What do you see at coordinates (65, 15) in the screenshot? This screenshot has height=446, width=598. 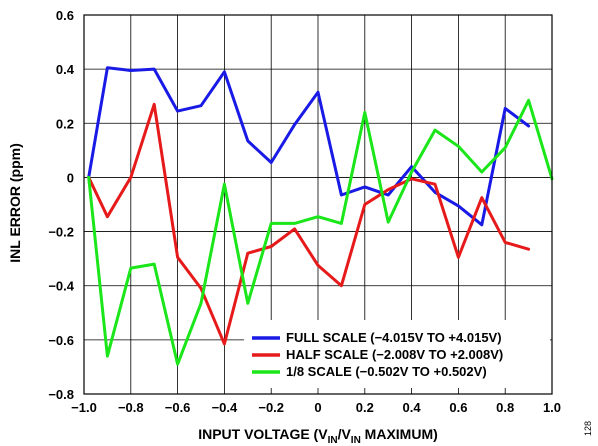 I see `y-tick-label: 0.6` at bounding box center [65, 15].